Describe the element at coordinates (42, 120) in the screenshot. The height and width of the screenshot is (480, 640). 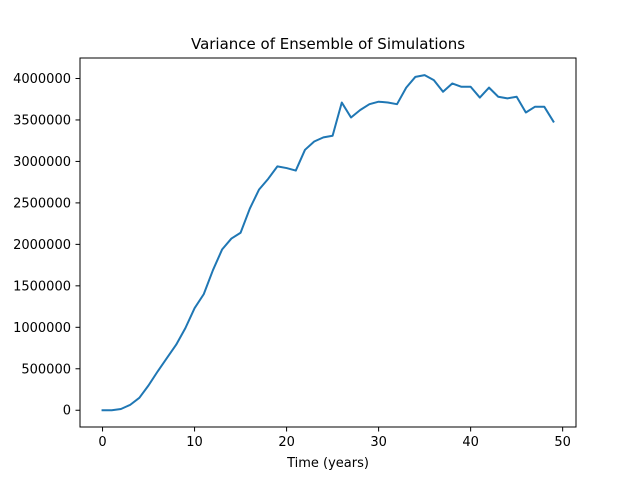
I see `y-tick-label: 3500000` at that location.